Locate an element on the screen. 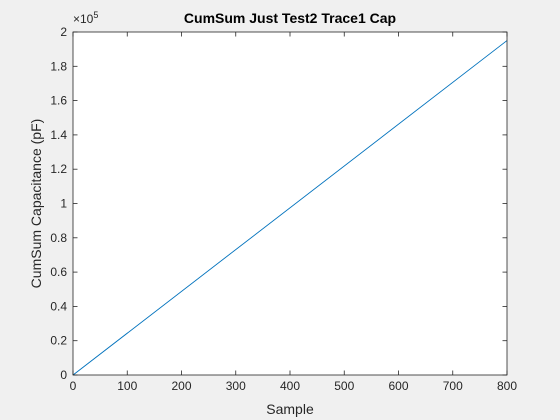 The width and height of the screenshot is (560, 420). y-tick-label: 2 is located at coordinates (63, 32).